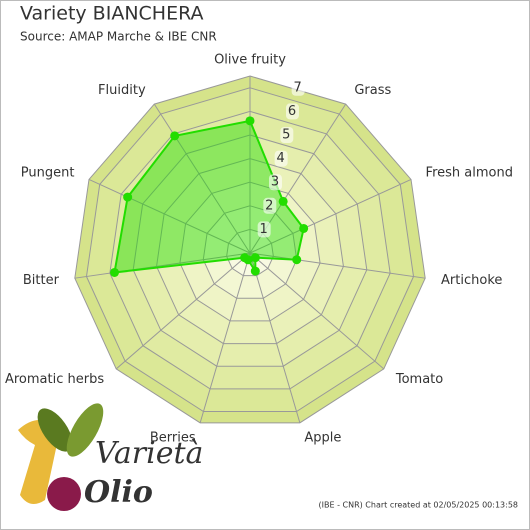 This screenshot has width=530, height=530. I want to click on y-tick-label: 3, so click(275, 182).